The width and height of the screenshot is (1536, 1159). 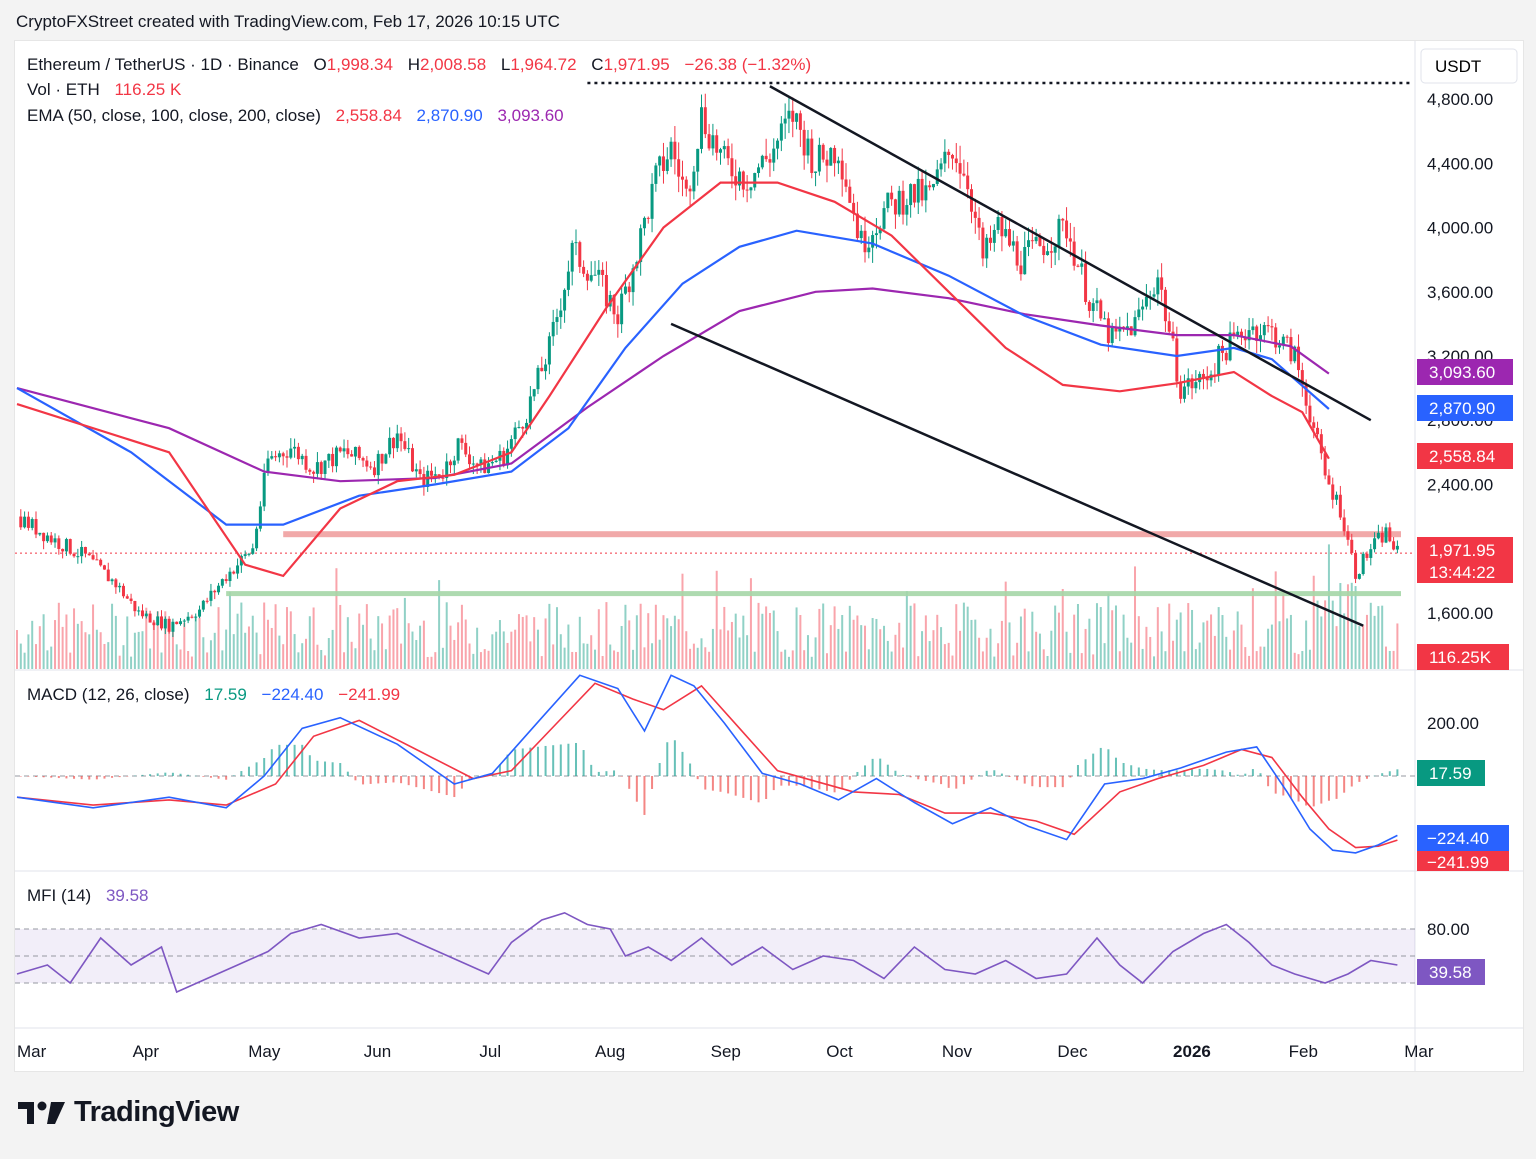 I want to click on currency-button, so click(x=1469, y=66).